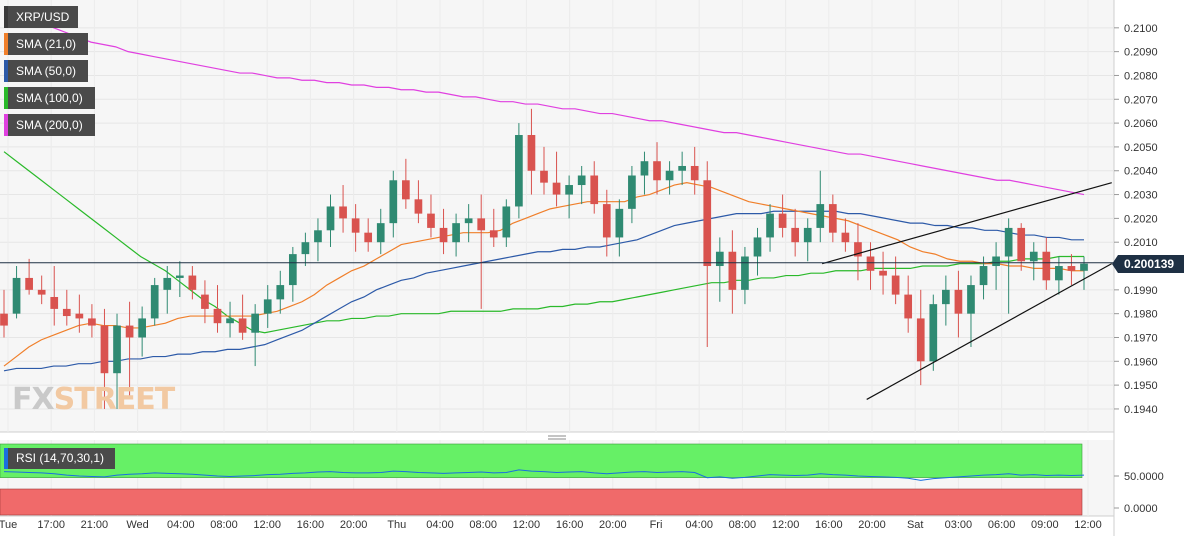 The width and height of the screenshot is (1194, 536). What do you see at coordinates (1141, 172) in the screenshot?
I see `y-tick-label: 0.2040` at bounding box center [1141, 172].